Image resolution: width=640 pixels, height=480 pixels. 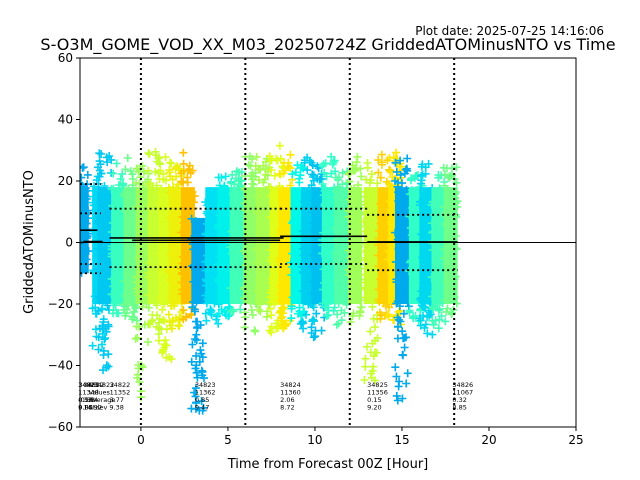 What do you see at coordinates (290, 393) in the screenshot?
I see `stat-annotation-line-6-1: 11360` at bounding box center [290, 393].